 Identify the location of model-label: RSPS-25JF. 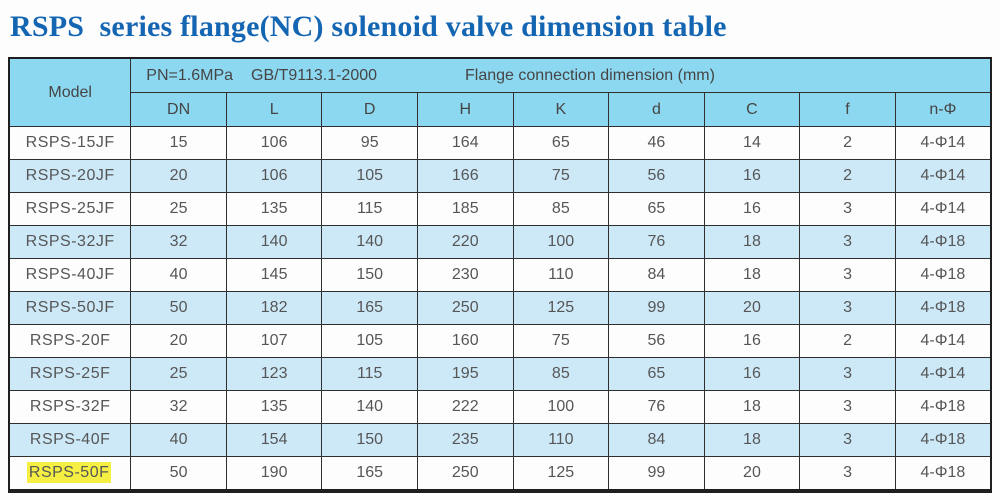
(70, 208).